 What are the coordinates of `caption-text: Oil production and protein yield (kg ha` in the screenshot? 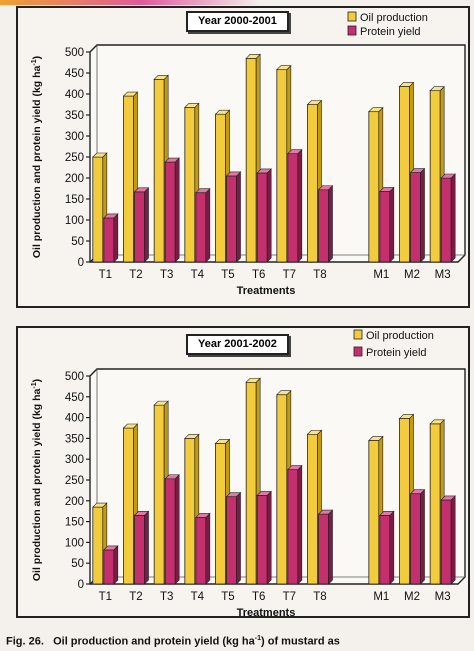 It's located at (154, 641).